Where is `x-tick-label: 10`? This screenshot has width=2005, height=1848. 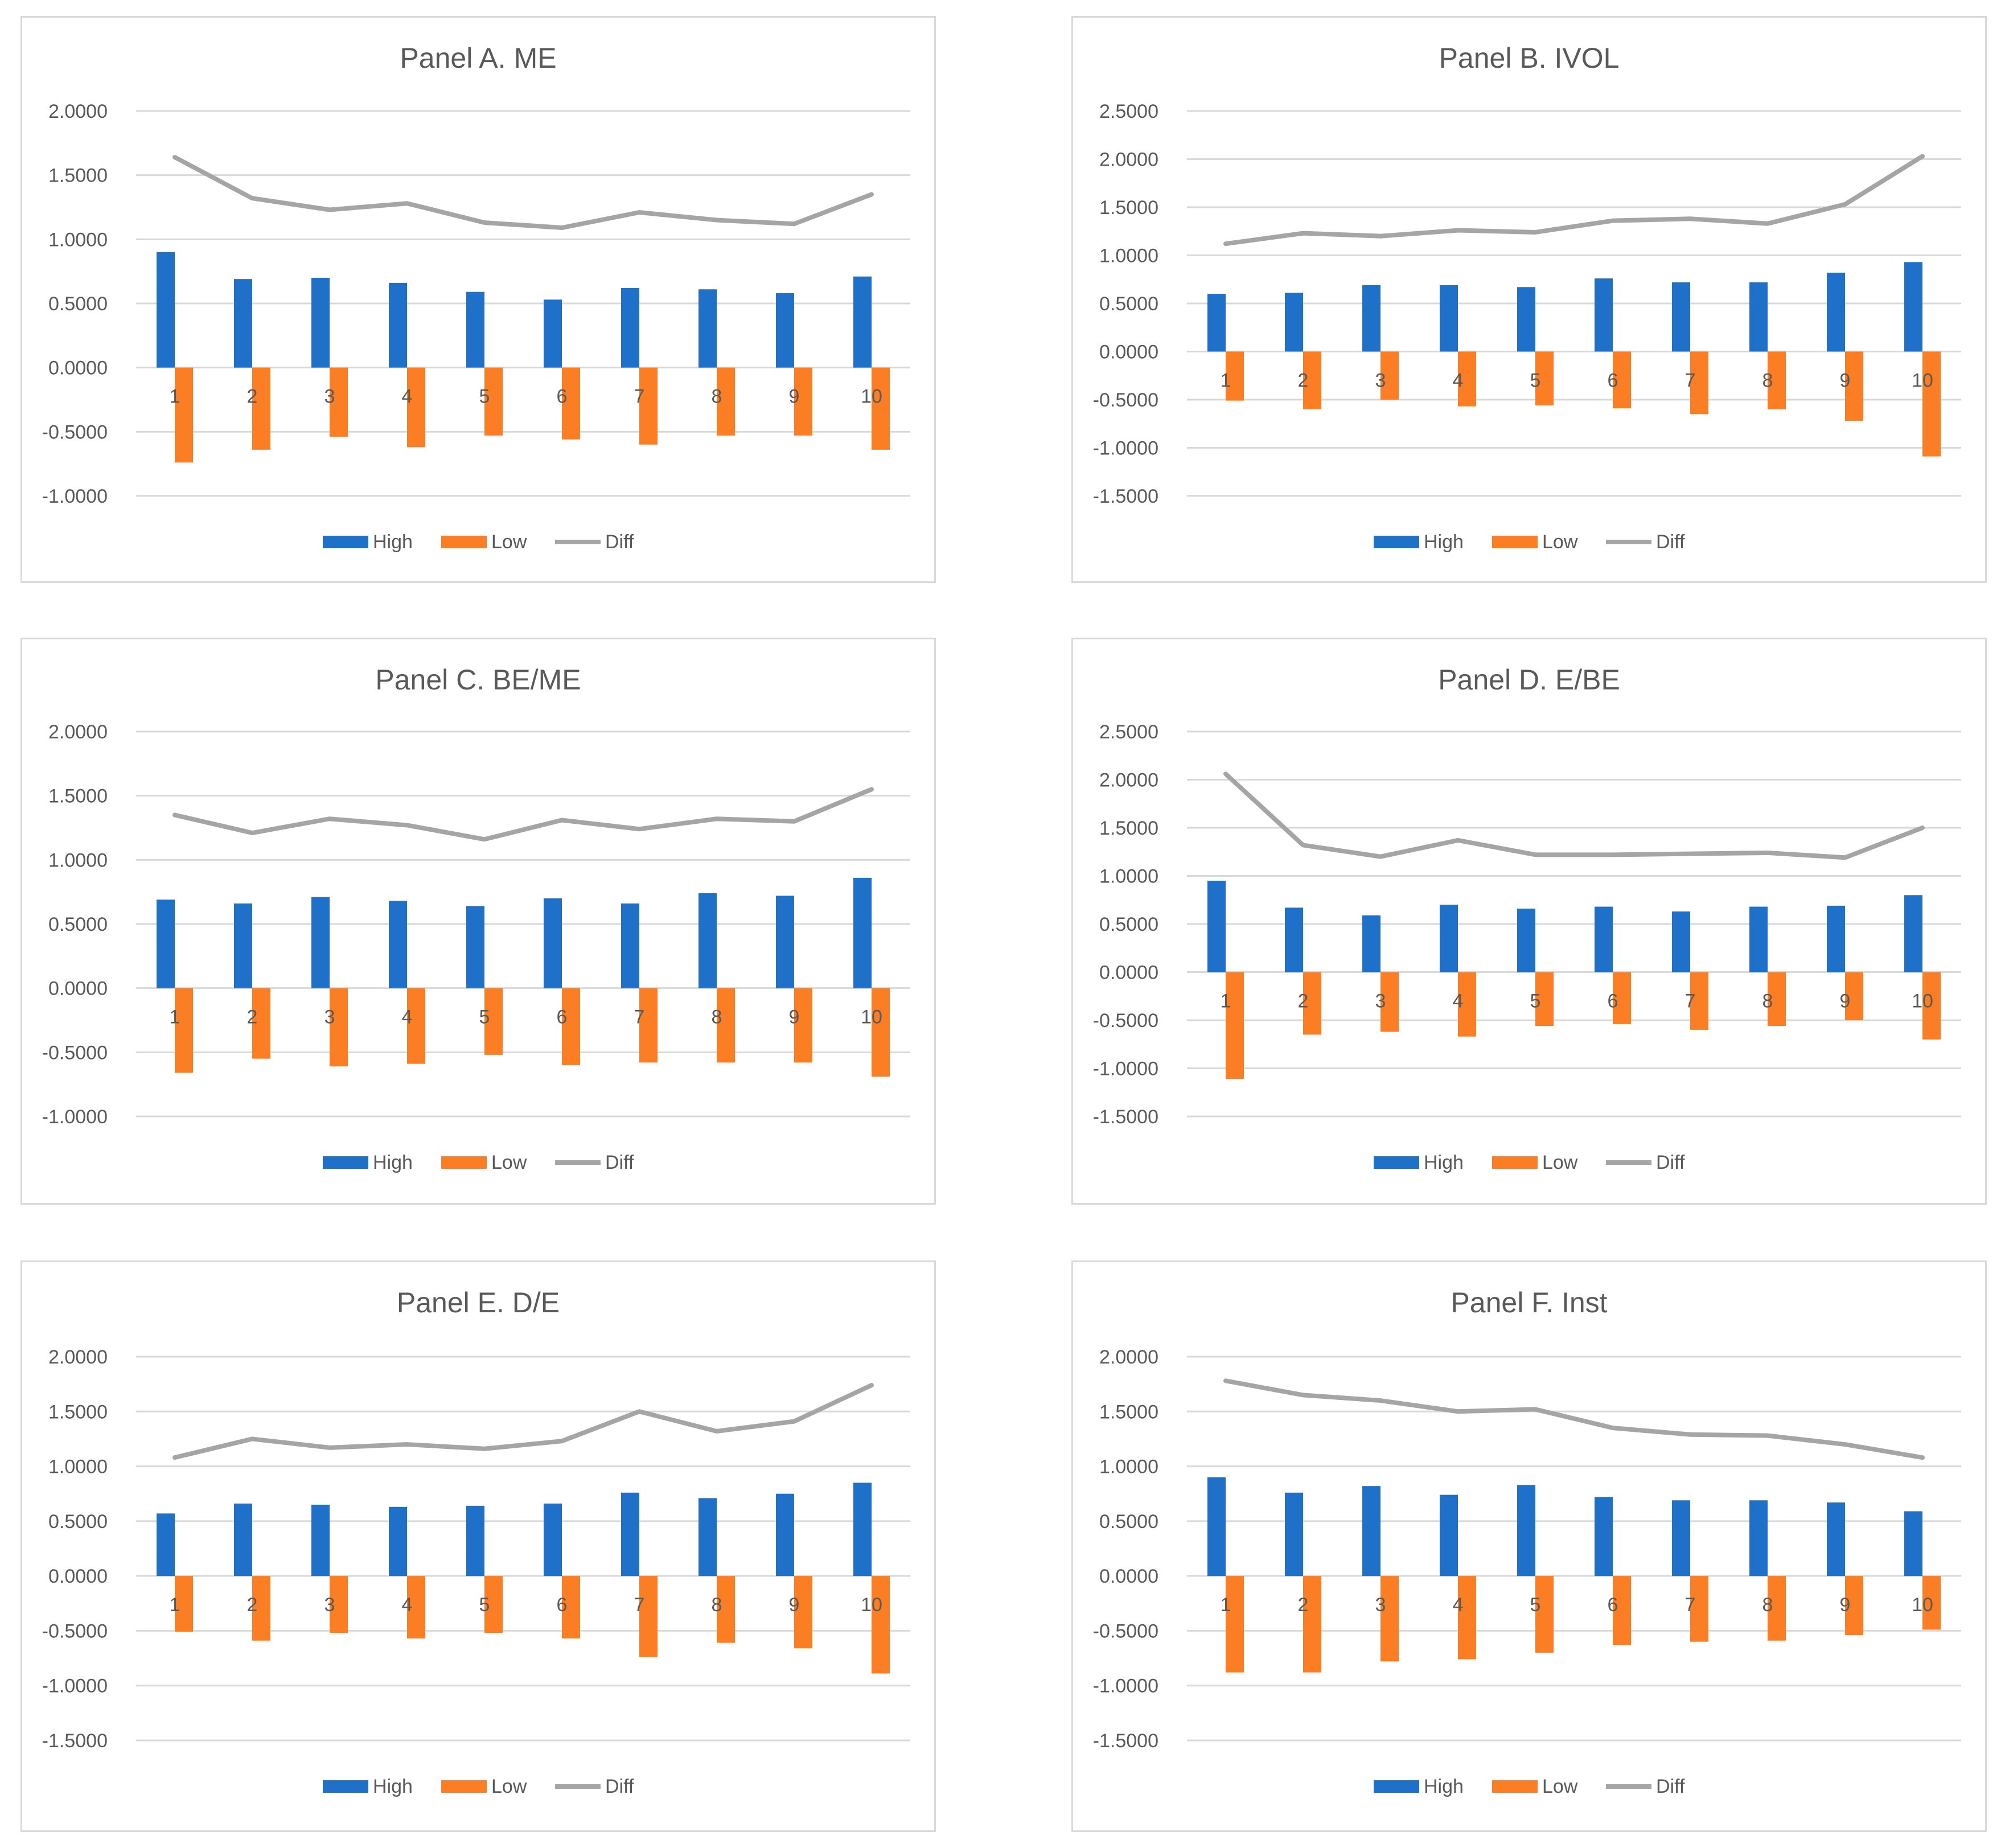 x-tick-label: 10 is located at coordinates (872, 1605).